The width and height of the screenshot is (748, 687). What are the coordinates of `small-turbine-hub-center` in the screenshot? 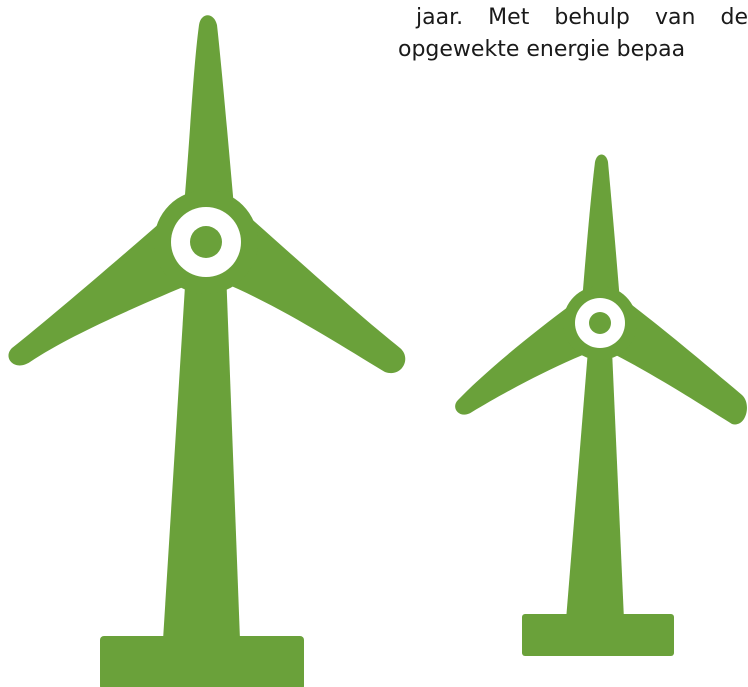 It's located at (600, 323).